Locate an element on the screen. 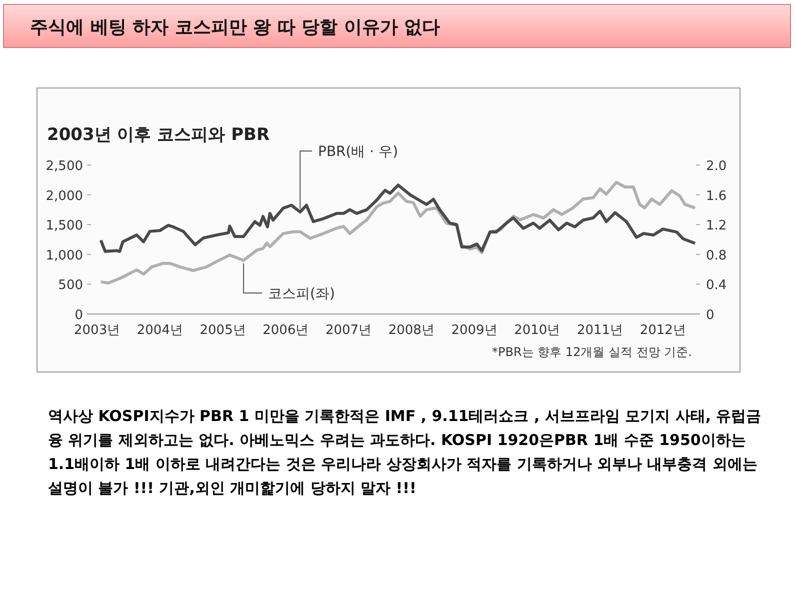 The height and width of the screenshot is (600, 796). y-tick-label: 2,500 is located at coordinates (64, 166).